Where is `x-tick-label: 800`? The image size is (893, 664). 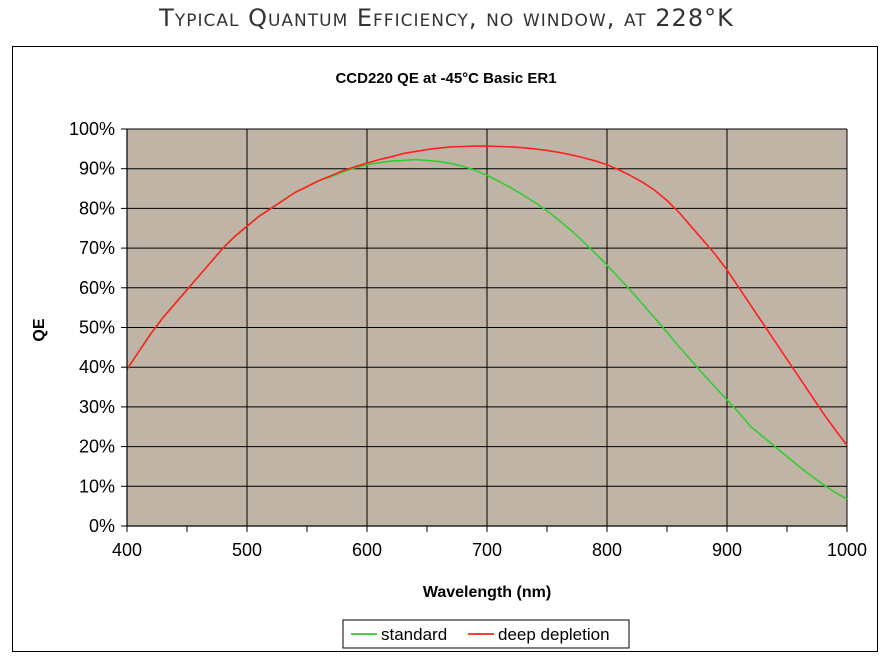 x-tick-label: 800 is located at coordinates (607, 550).